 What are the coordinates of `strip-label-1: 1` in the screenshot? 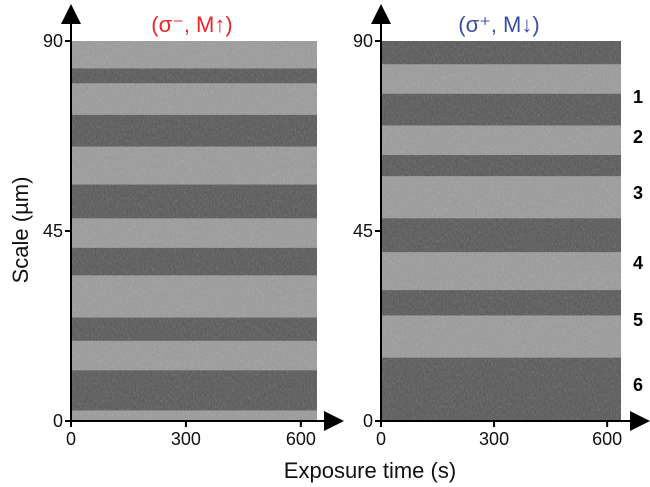 It's located at (638, 97).